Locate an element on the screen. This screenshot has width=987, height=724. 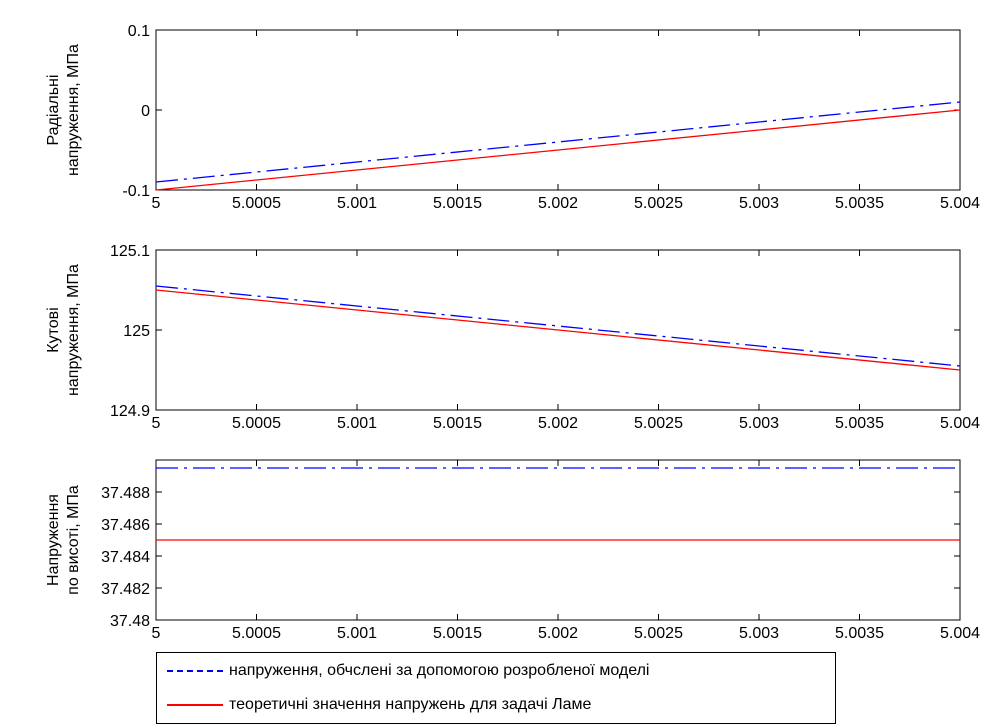
y-axis-label: Радіальні is located at coordinates (53, 110).